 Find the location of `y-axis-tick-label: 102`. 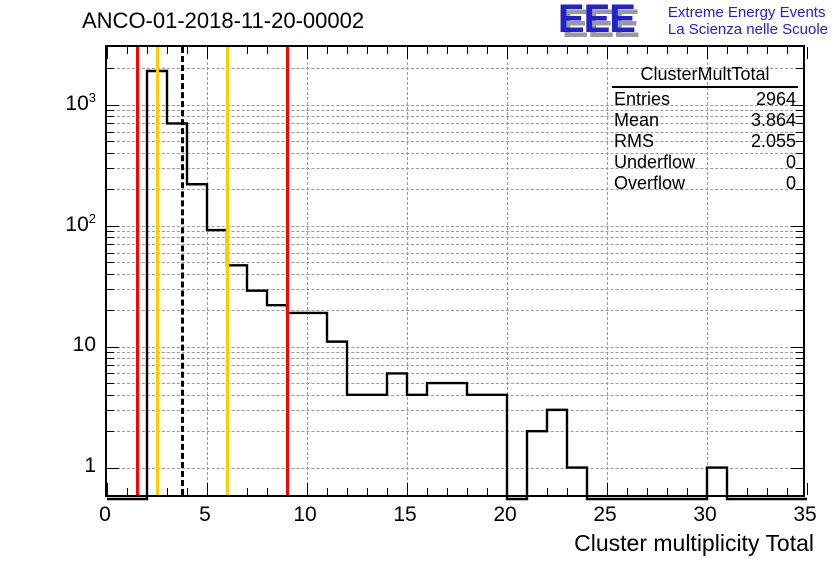

y-axis-tick-label: 102 is located at coordinates (80, 223).